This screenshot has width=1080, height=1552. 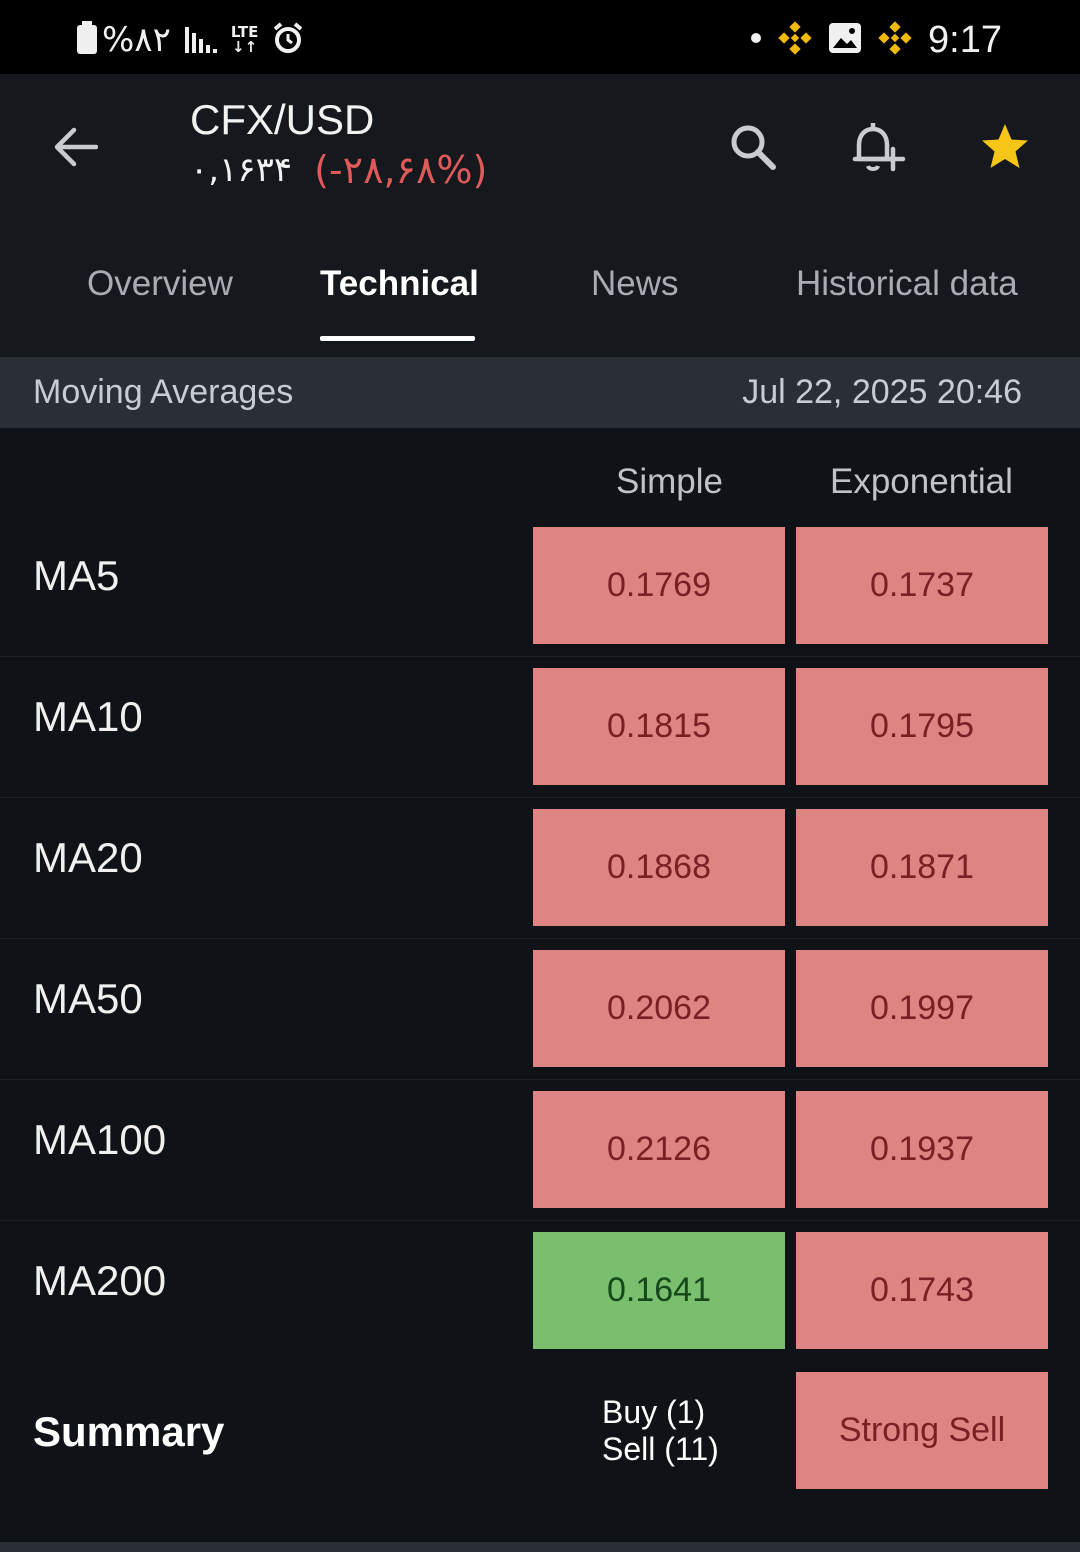 I want to click on cell-exponential: 0.1997, so click(x=922, y=1008).